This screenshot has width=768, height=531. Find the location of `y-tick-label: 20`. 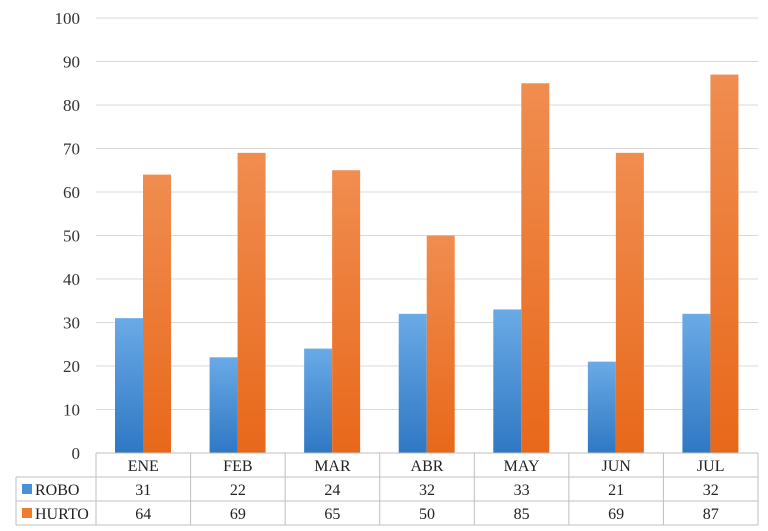

y-tick-label: 20 is located at coordinates (71, 366).